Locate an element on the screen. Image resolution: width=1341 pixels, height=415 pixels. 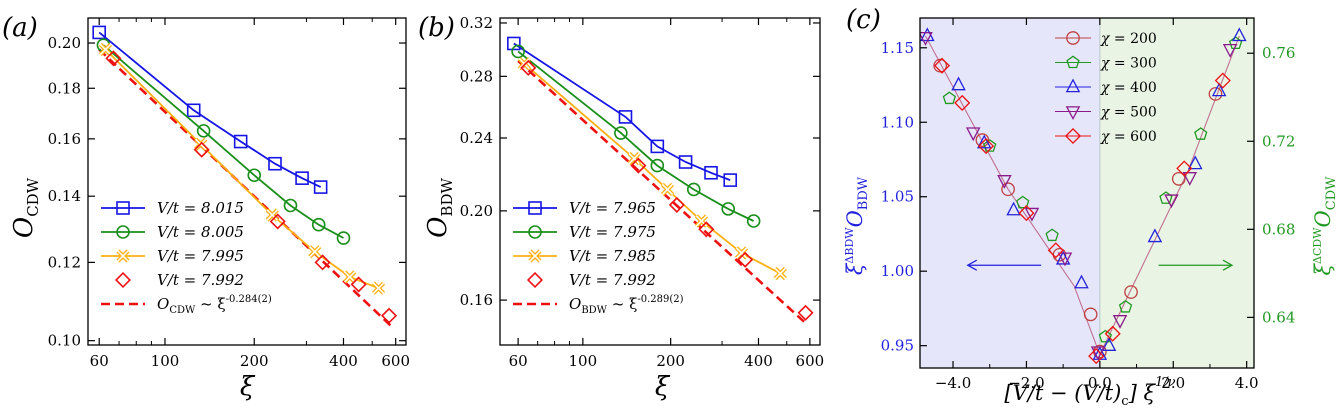
y-tick-label: 0.10 is located at coordinates (64, 341).